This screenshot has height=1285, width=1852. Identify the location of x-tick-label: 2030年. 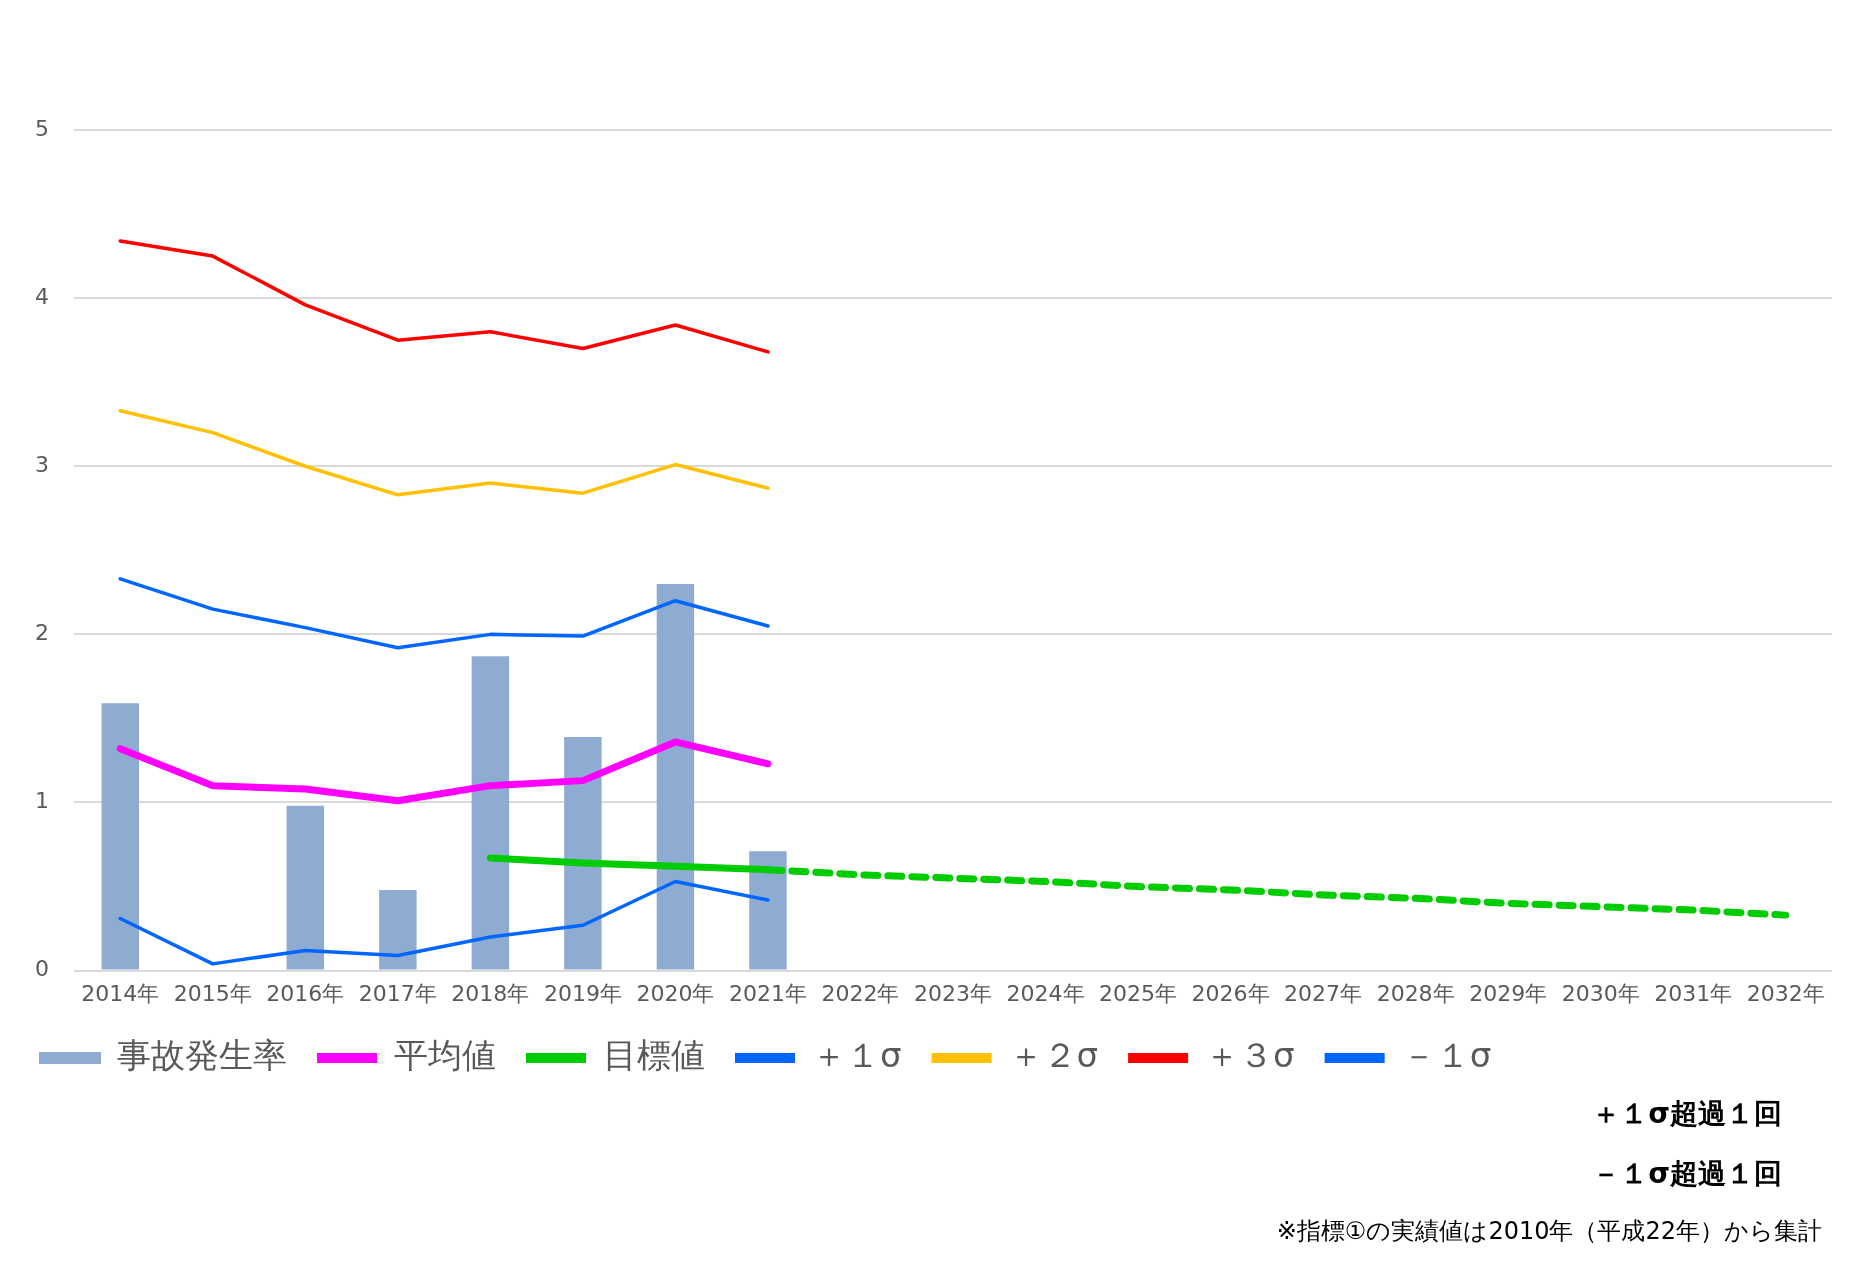
(1600, 993).